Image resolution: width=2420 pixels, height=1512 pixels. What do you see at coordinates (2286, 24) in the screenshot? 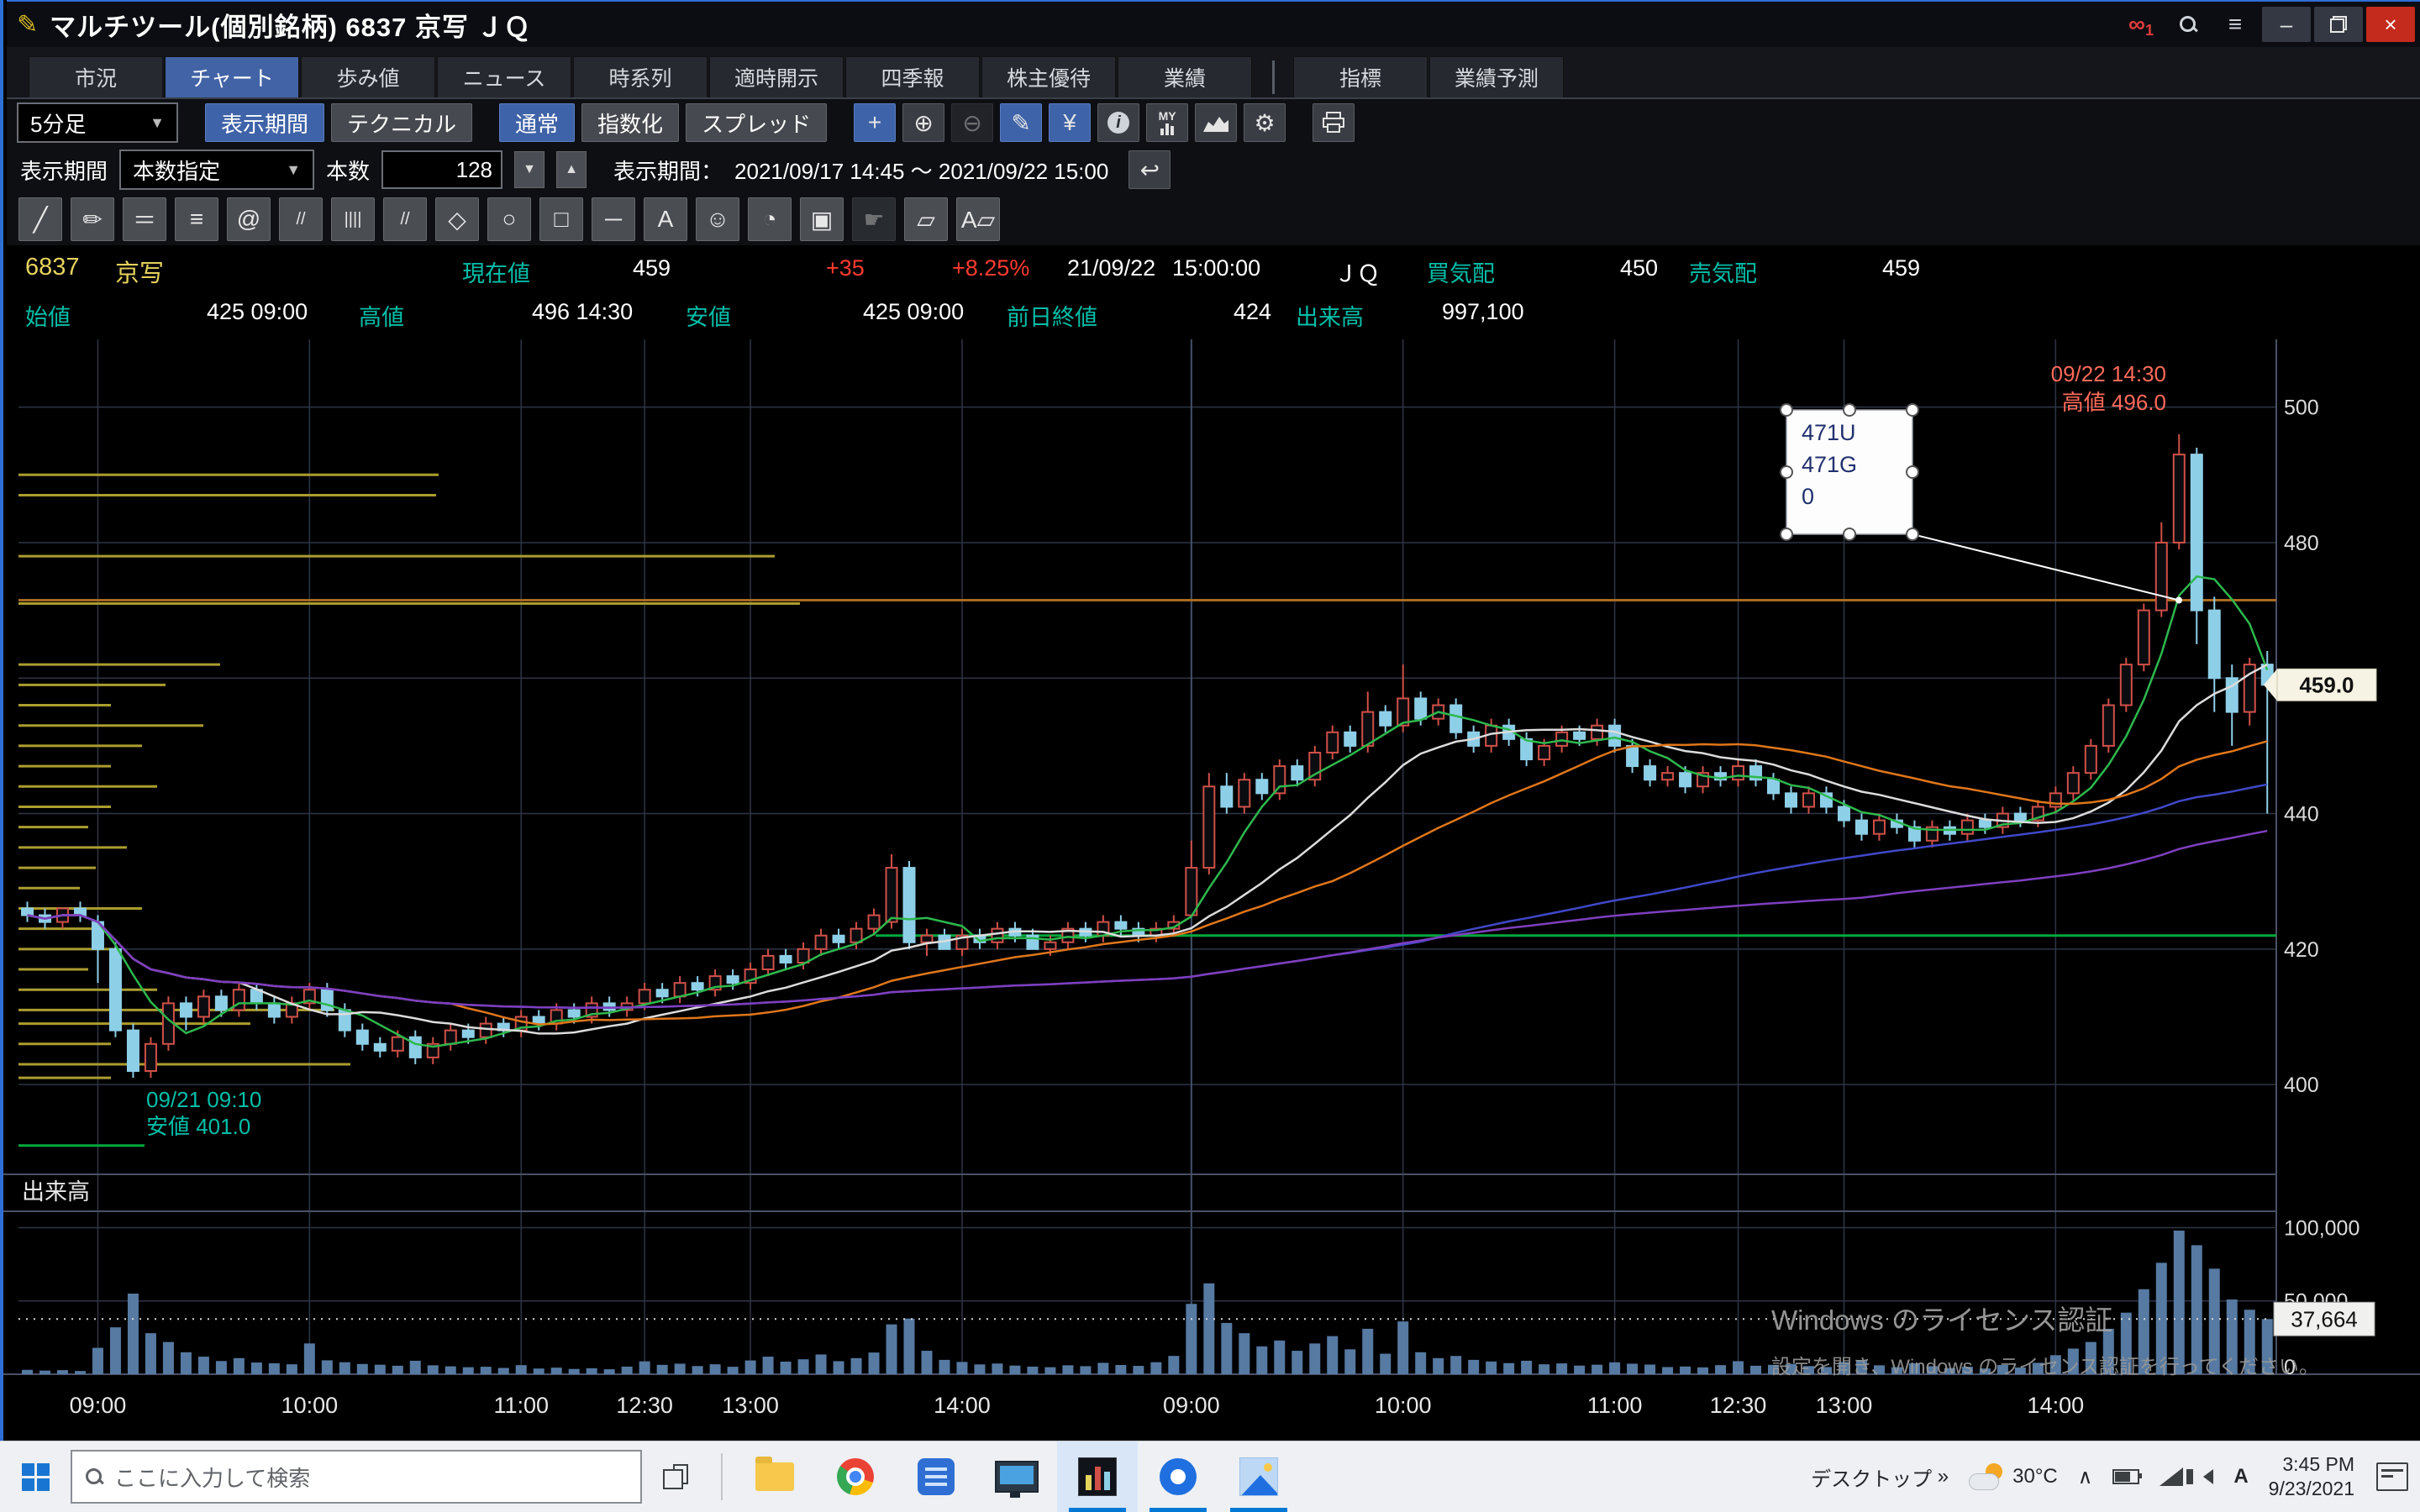
I see `minimize-button: –` at bounding box center [2286, 24].